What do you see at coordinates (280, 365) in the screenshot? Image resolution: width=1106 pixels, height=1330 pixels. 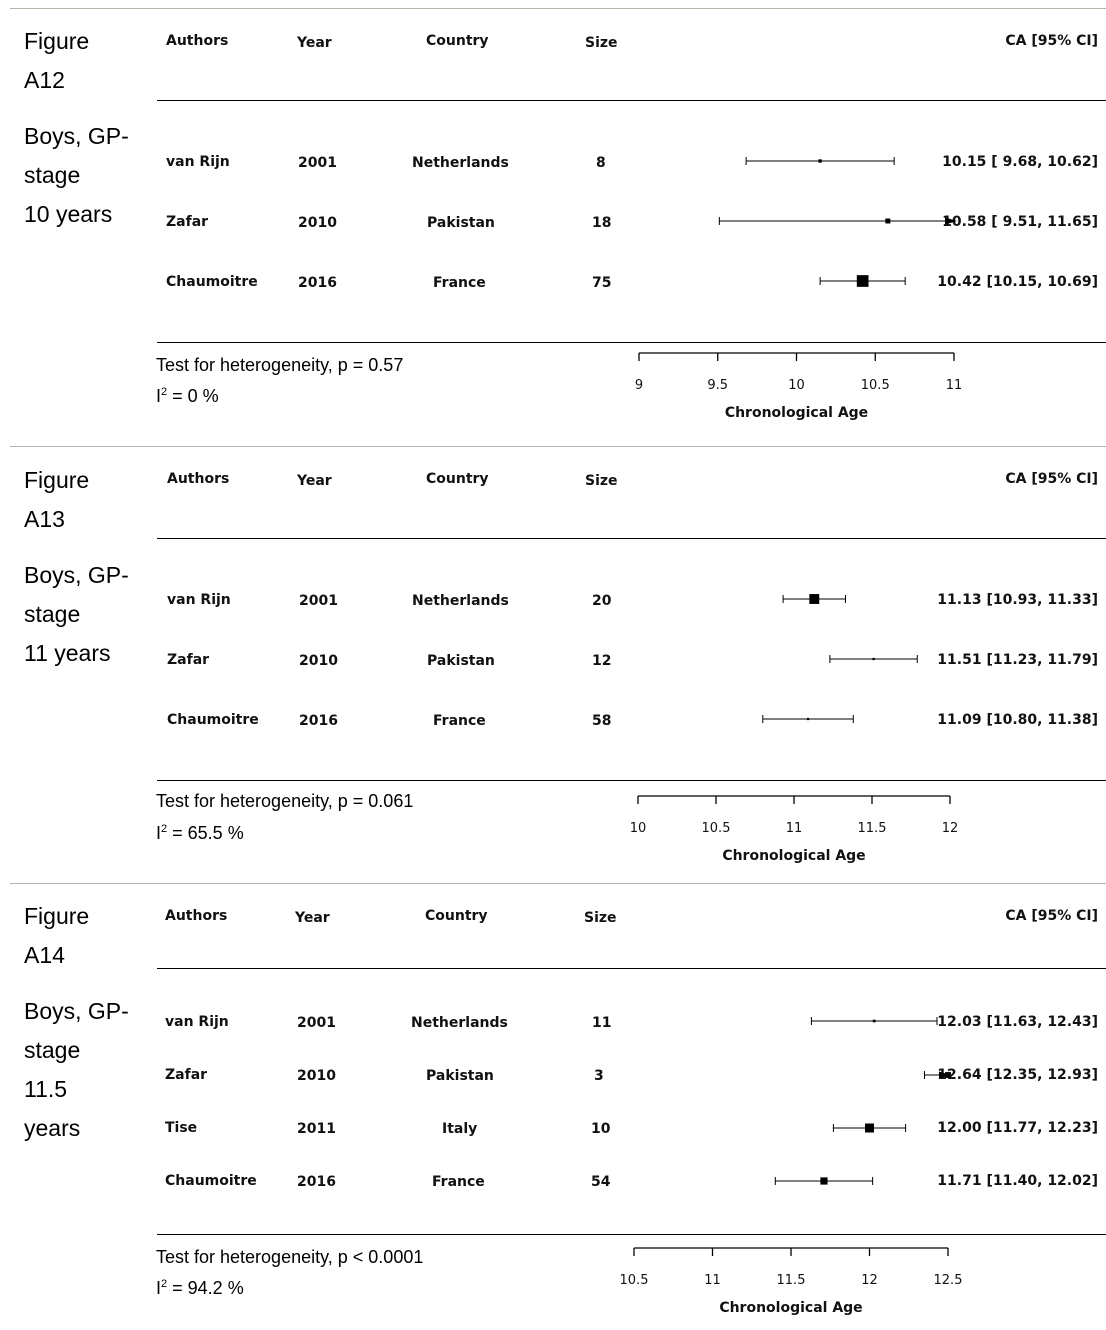 I see `heterogeneity-test: Test for heterogeneity, p = 0.57` at bounding box center [280, 365].